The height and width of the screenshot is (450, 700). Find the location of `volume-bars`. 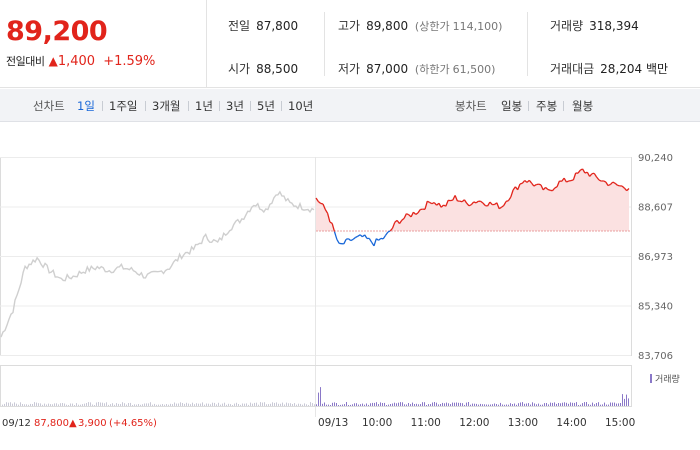

volume-bars is located at coordinates (315, 396).